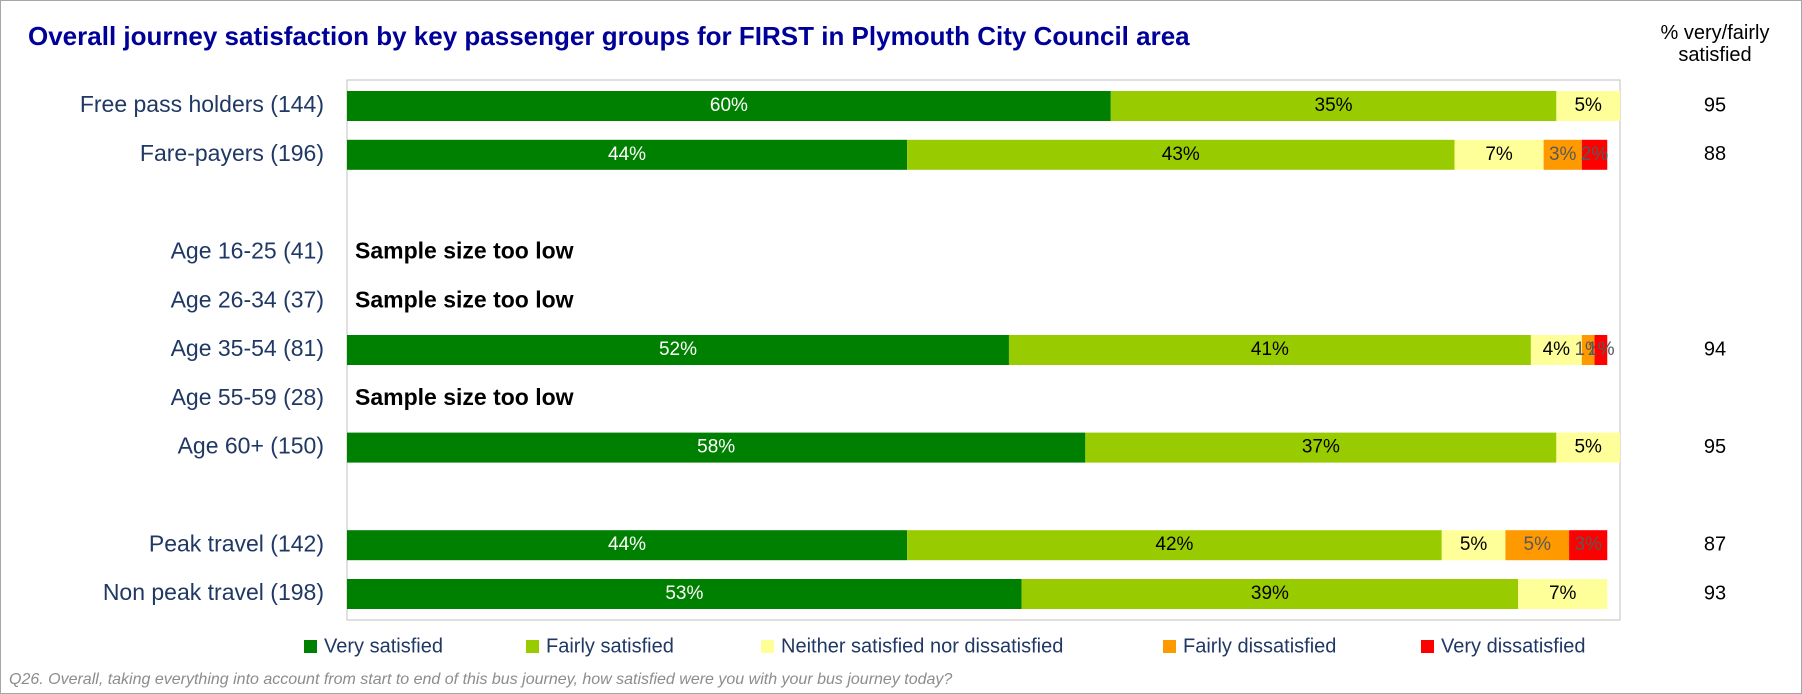  I want to click on category-label: Age 16-25 (41), so click(247, 250).